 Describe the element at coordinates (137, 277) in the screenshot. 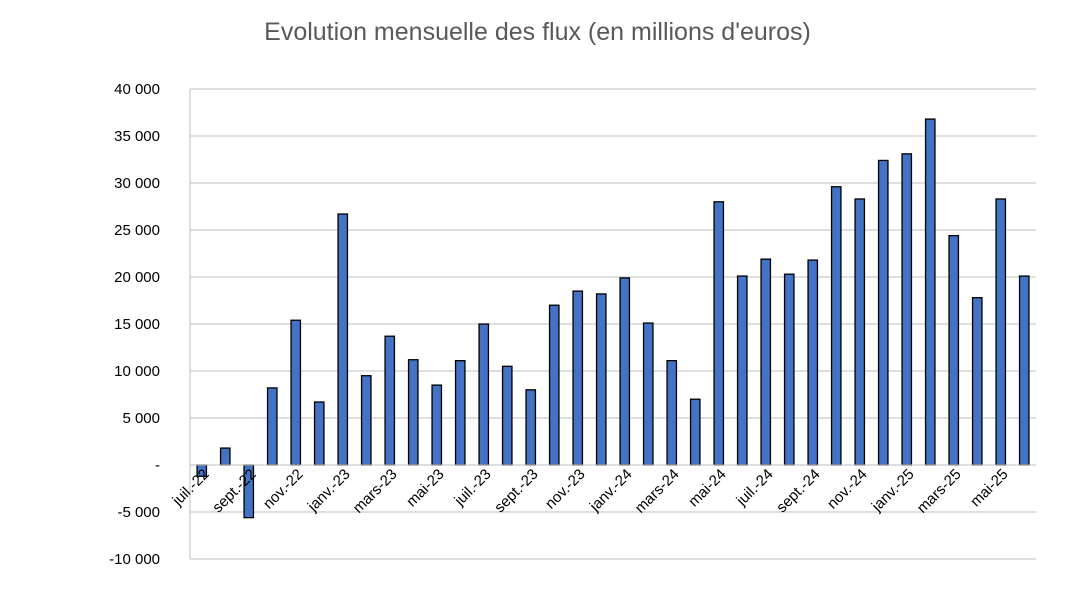

I see `y-tick-label: 20 000` at that location.